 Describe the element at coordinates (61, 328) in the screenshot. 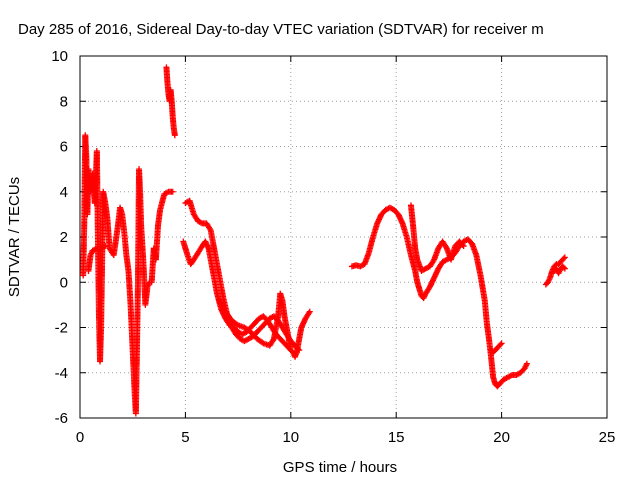

I see `y-tick-label: -2` at that location.